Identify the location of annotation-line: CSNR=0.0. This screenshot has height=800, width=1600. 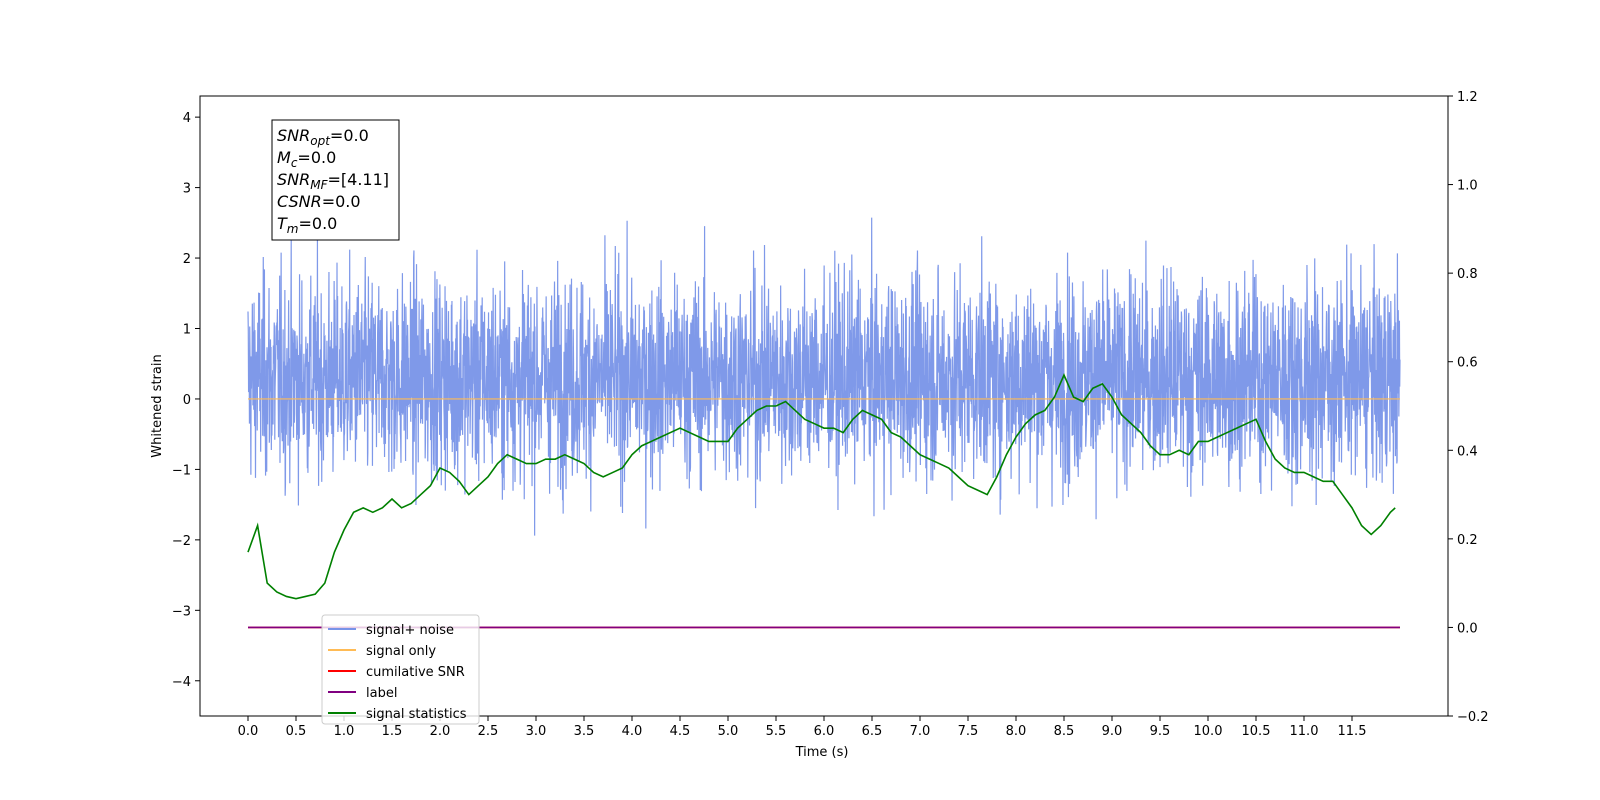
(319, 201).